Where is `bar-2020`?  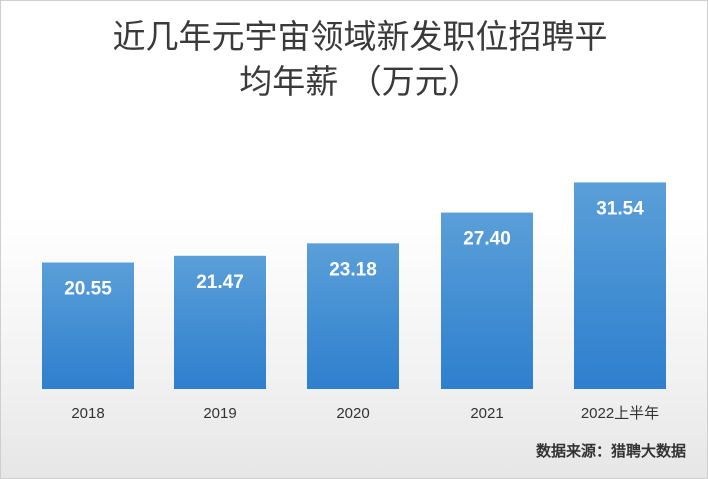 bar-2020 is located at coordinates (353, 316).